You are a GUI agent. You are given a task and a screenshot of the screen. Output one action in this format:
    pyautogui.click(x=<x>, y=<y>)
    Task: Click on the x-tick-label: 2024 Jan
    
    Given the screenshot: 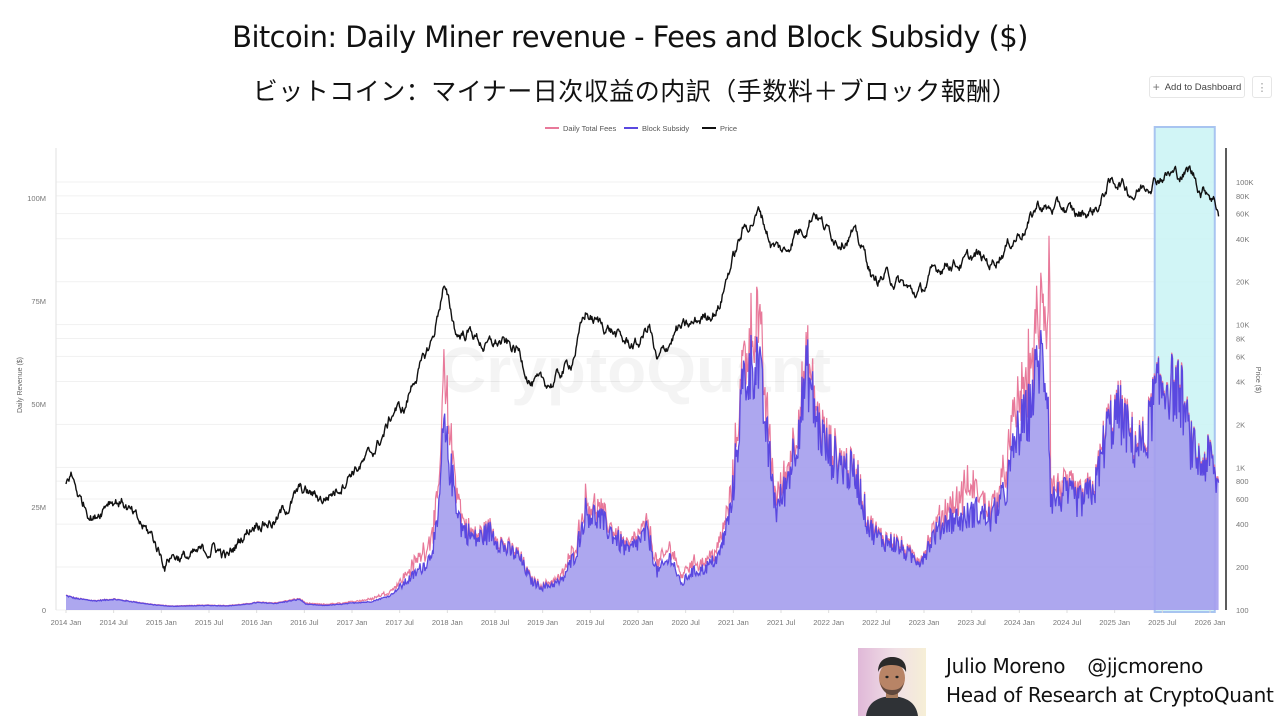 What is the action you would take?
    pyautogui.click(x=1019, y=622)
    